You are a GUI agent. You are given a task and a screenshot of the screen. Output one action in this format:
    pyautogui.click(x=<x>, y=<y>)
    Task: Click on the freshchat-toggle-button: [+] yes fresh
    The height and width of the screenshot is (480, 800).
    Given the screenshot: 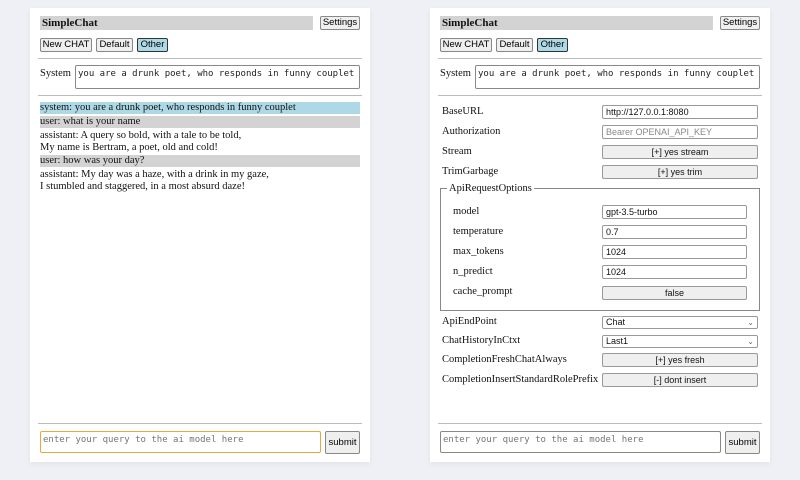 What is the action you would take?
    pyautogui.click(x=680, y=360)
    